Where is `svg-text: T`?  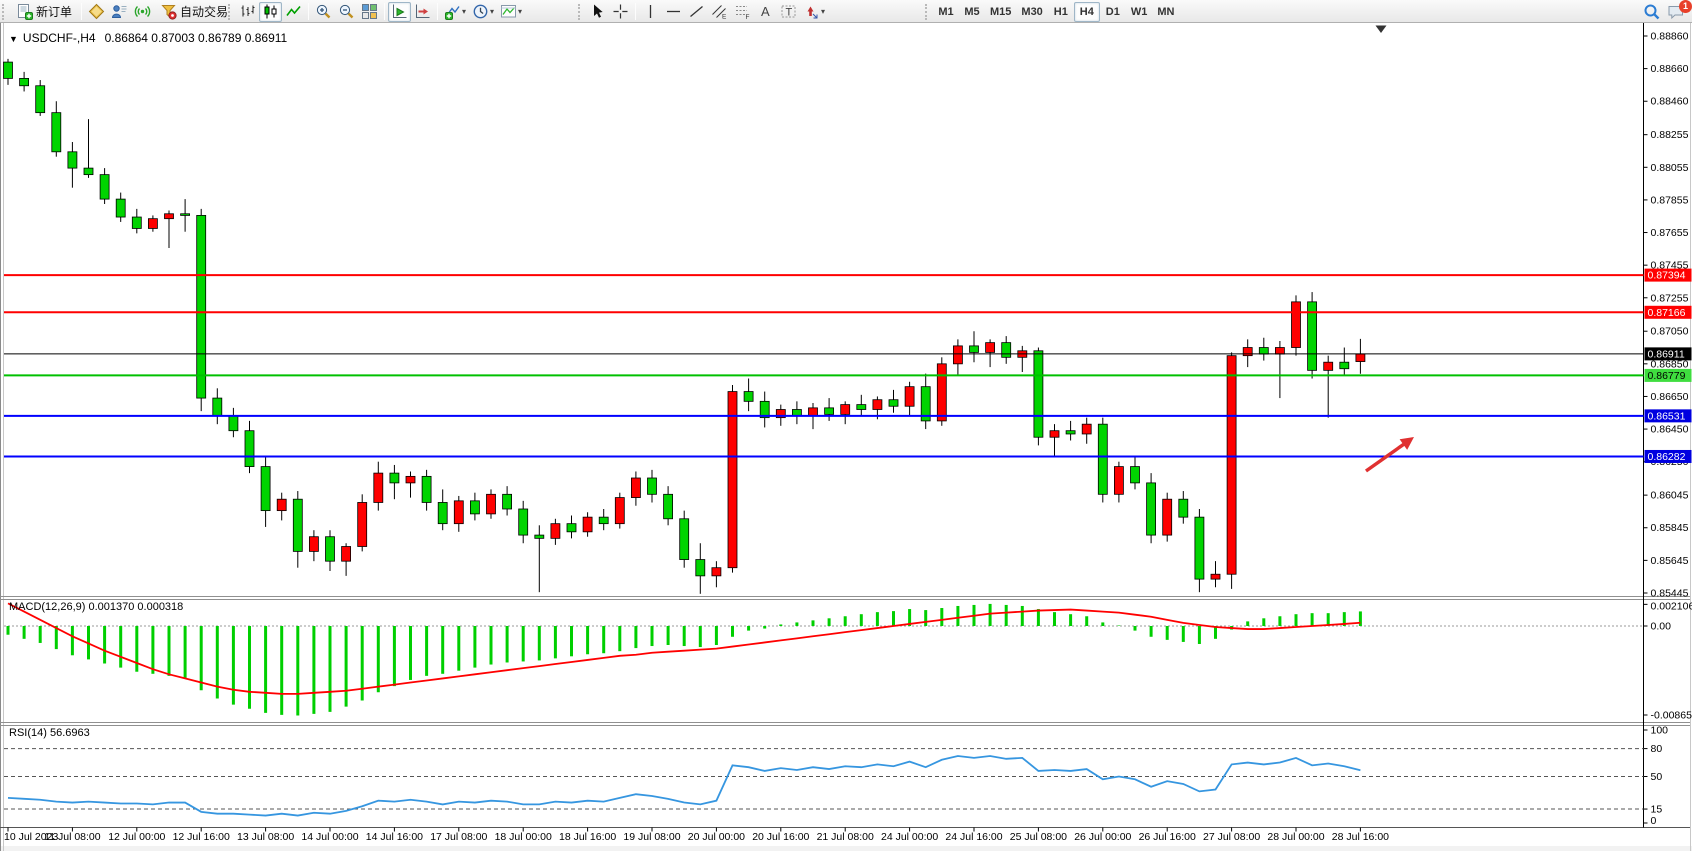
svg-text: T is located at coordinates (789, 13).